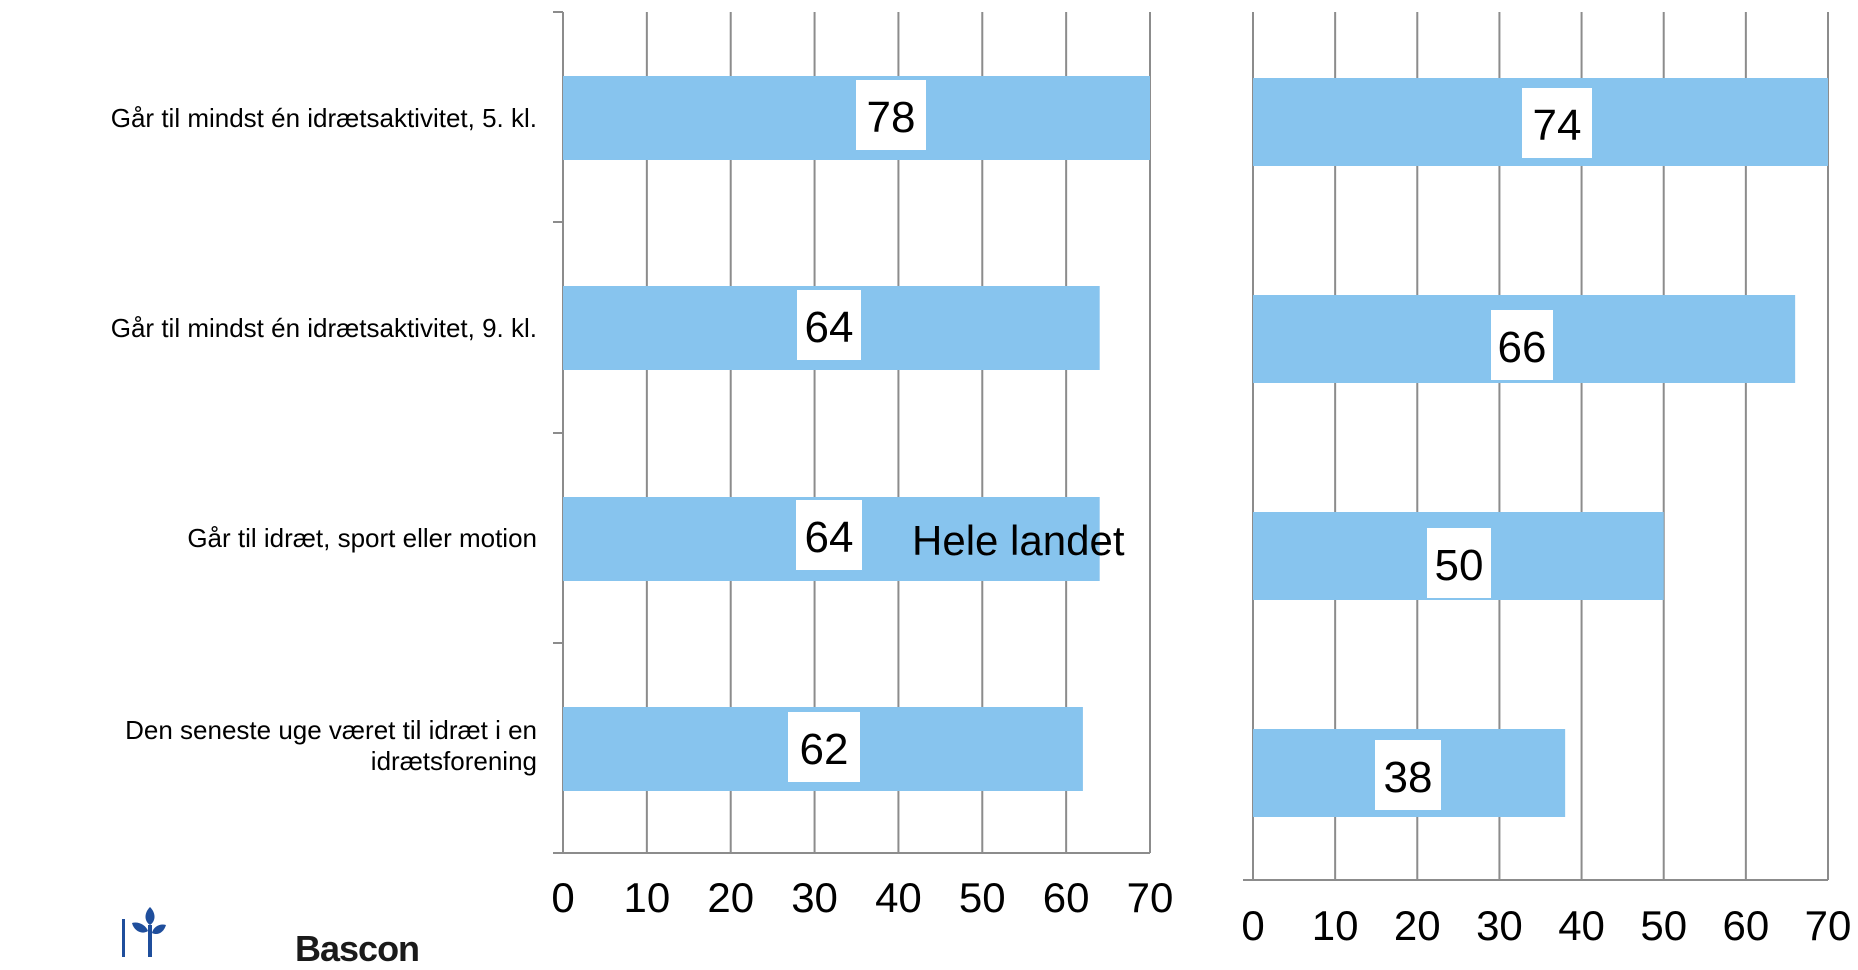 The image size is (1858, 970). What do you see at coordinates (730, 897) in the screenshot?
I see `x-tick-label-1-20: 20` at bounding box center [730, 897].